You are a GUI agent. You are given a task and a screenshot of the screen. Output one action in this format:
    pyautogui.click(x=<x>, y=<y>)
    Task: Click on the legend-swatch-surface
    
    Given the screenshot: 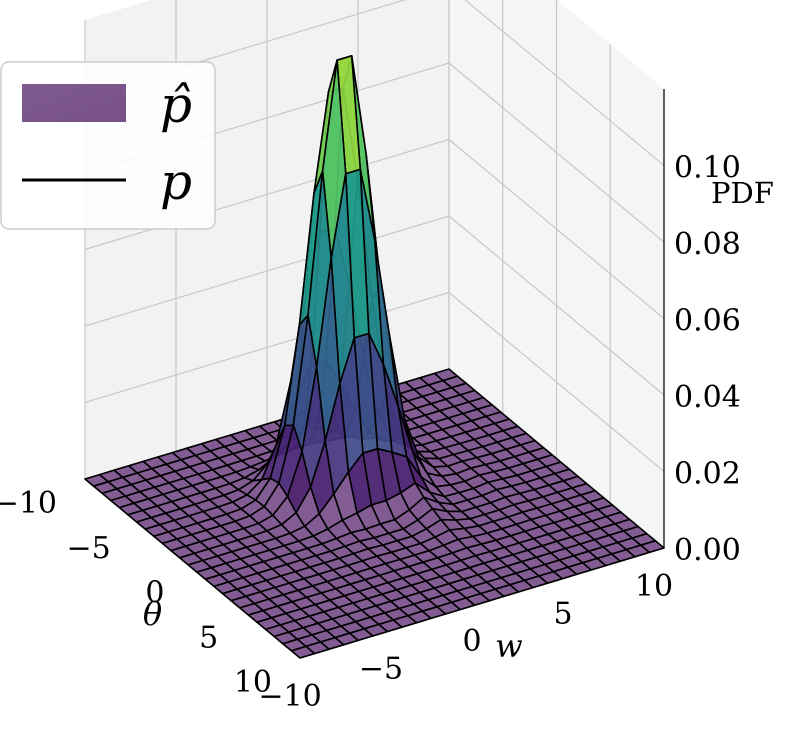 What is the action you would take?
    pyautogui.click(x=74, y=103)
    